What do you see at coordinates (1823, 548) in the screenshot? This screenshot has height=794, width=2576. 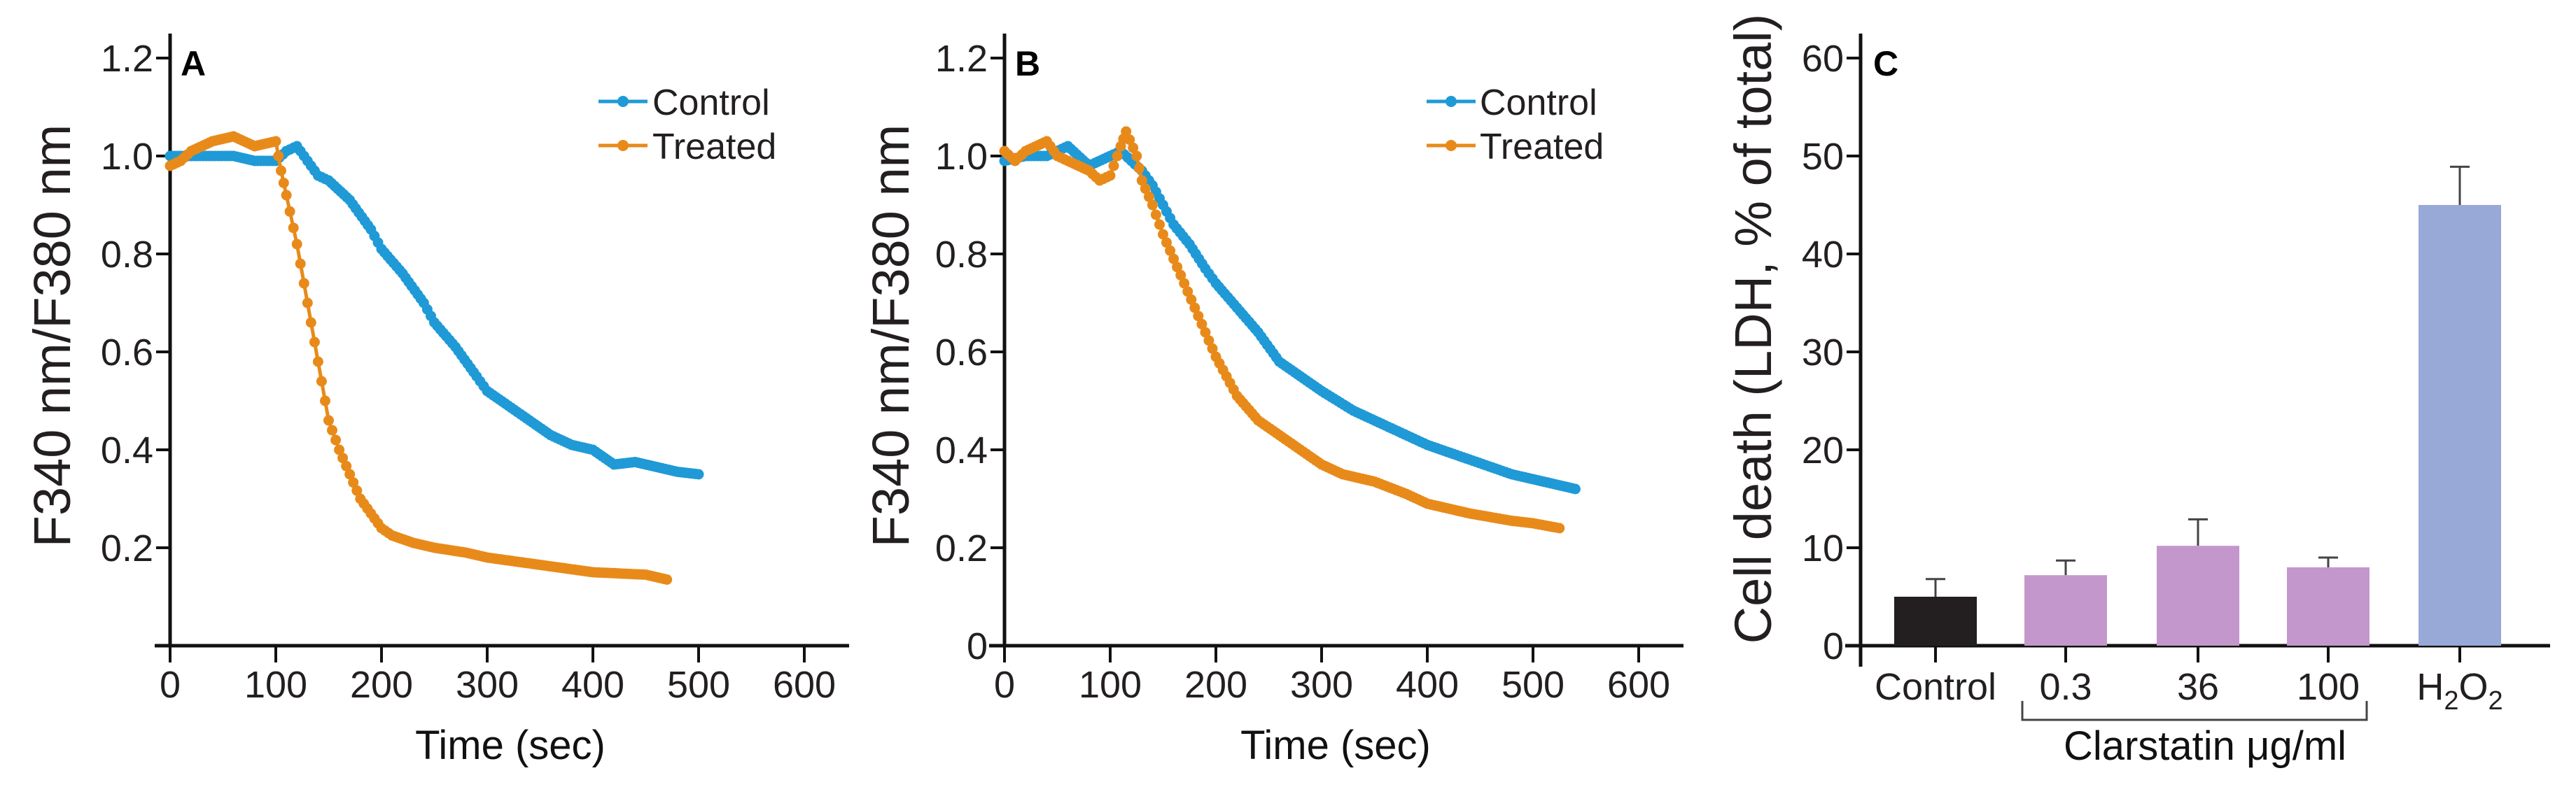 I see `y-tick-label: 10` at bounding box center [1823, 548].